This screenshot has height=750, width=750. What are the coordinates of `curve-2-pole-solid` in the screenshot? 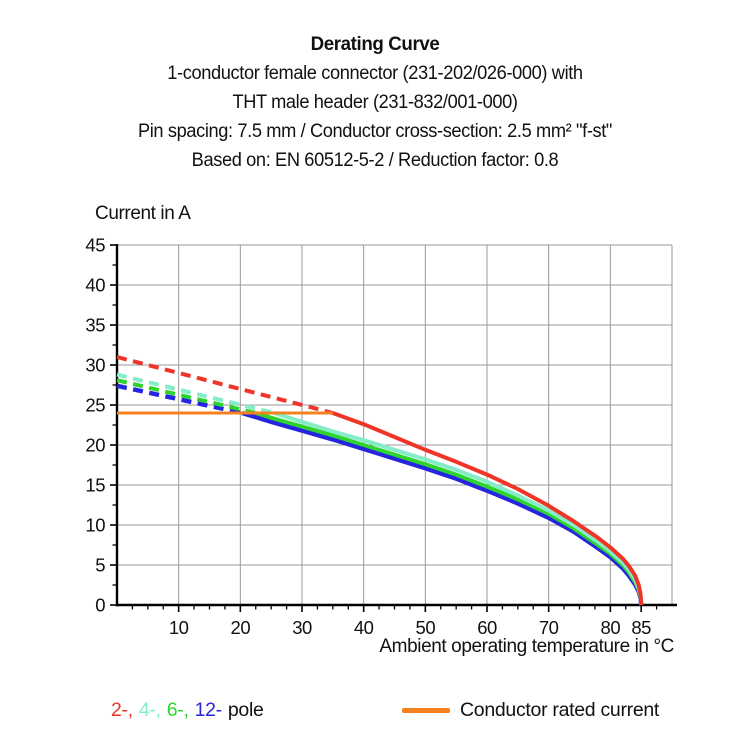 It's located at (488, 508).